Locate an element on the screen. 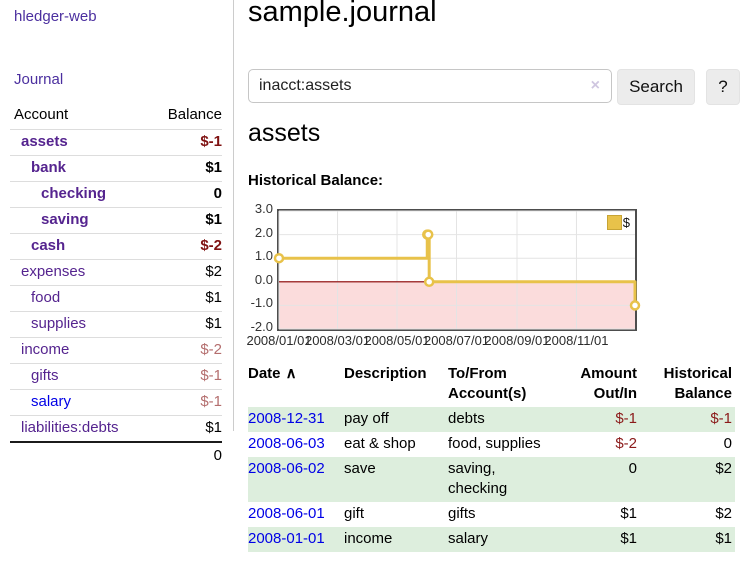 The height and width of the screenshot is (582, 742). brand-link: hledger-web is located at coordinates (55, 16).